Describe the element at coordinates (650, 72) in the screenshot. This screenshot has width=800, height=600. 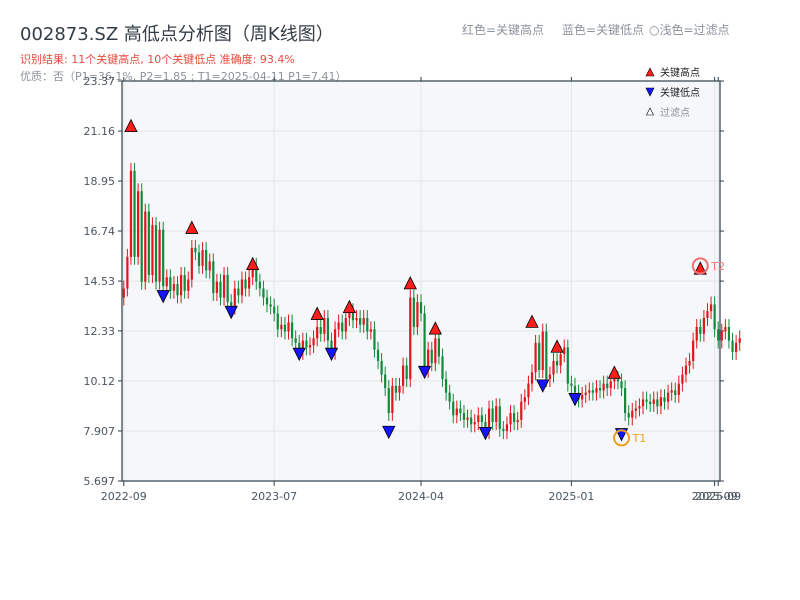
I see `legend-high-icon` at that location.